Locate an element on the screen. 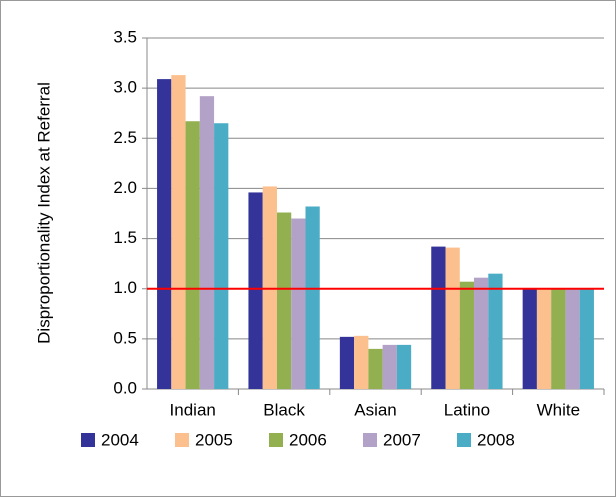  y-tick-label: 3.0 is located at coordinates (125, 87).